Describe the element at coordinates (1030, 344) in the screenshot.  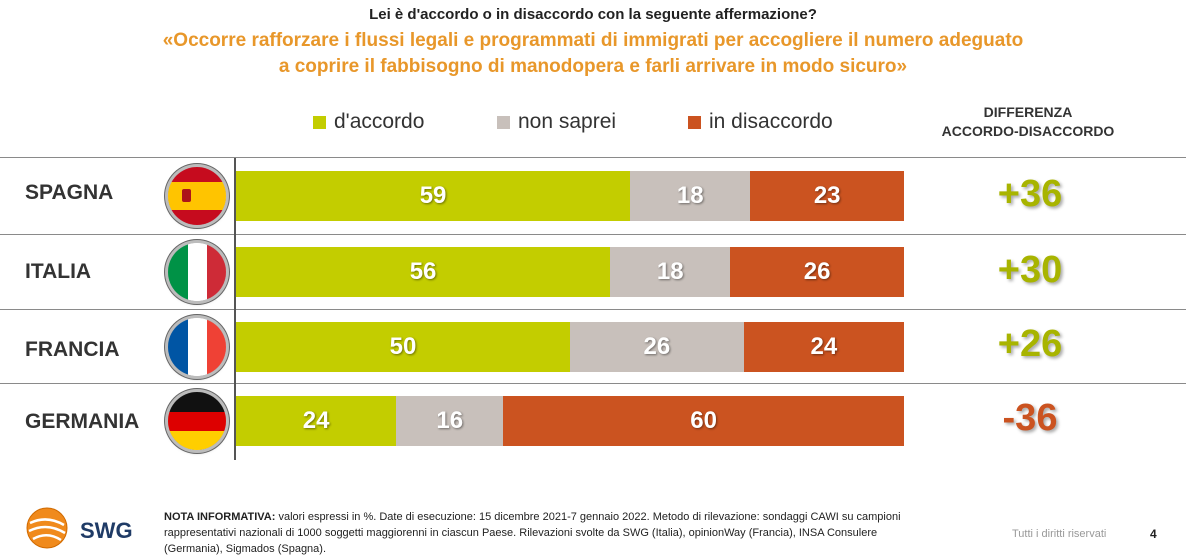
I see `difference-value: +26` at that location.